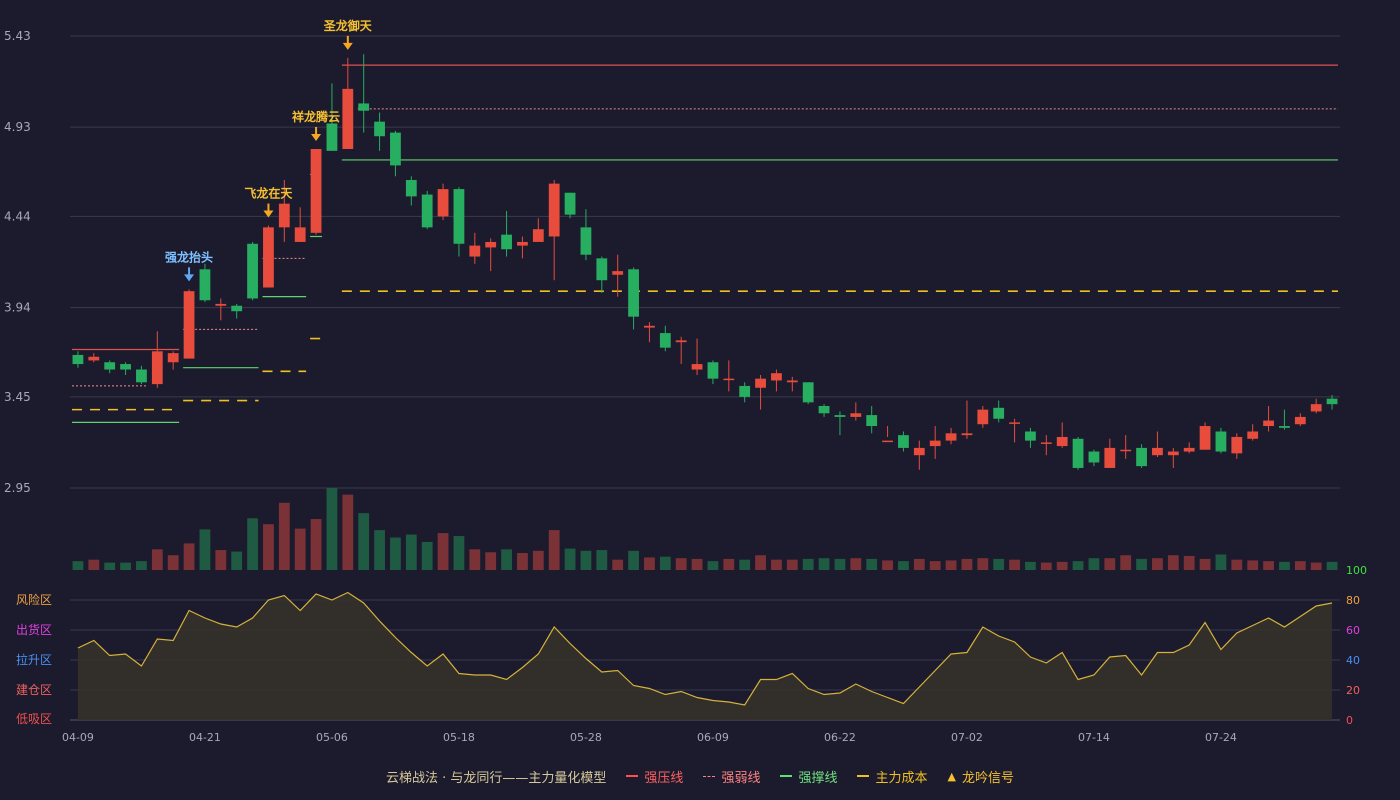  What do you see at coordinates (34, 690) in the screenshot?
I see `oscillator-zone-label: 建仓区` at bounding box center [34, 690].